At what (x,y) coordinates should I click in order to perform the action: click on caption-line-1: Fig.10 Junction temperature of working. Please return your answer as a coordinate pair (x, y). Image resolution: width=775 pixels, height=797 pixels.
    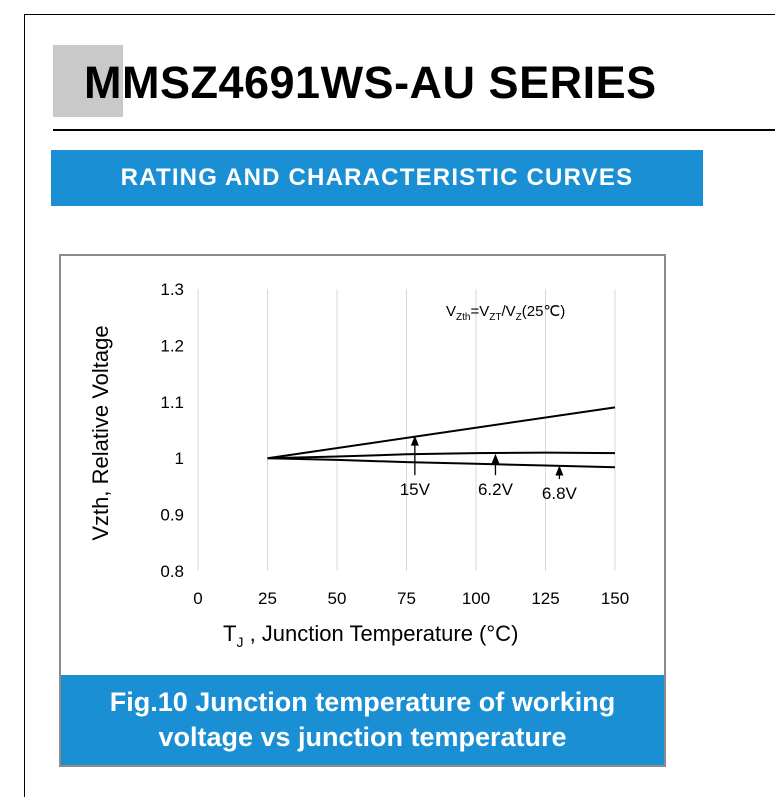
    Looking at the image, I should click on (362, 702).